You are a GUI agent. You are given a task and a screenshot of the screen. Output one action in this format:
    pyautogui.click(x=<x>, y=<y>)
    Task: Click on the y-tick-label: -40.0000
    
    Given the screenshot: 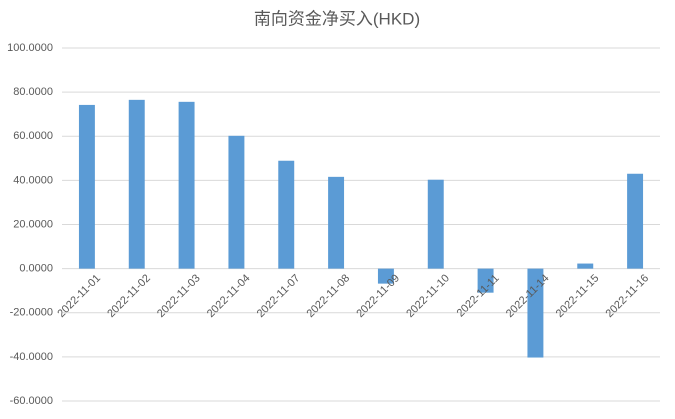 What is the action you would take?
    pyautogui.click(x=31, y=357)
    